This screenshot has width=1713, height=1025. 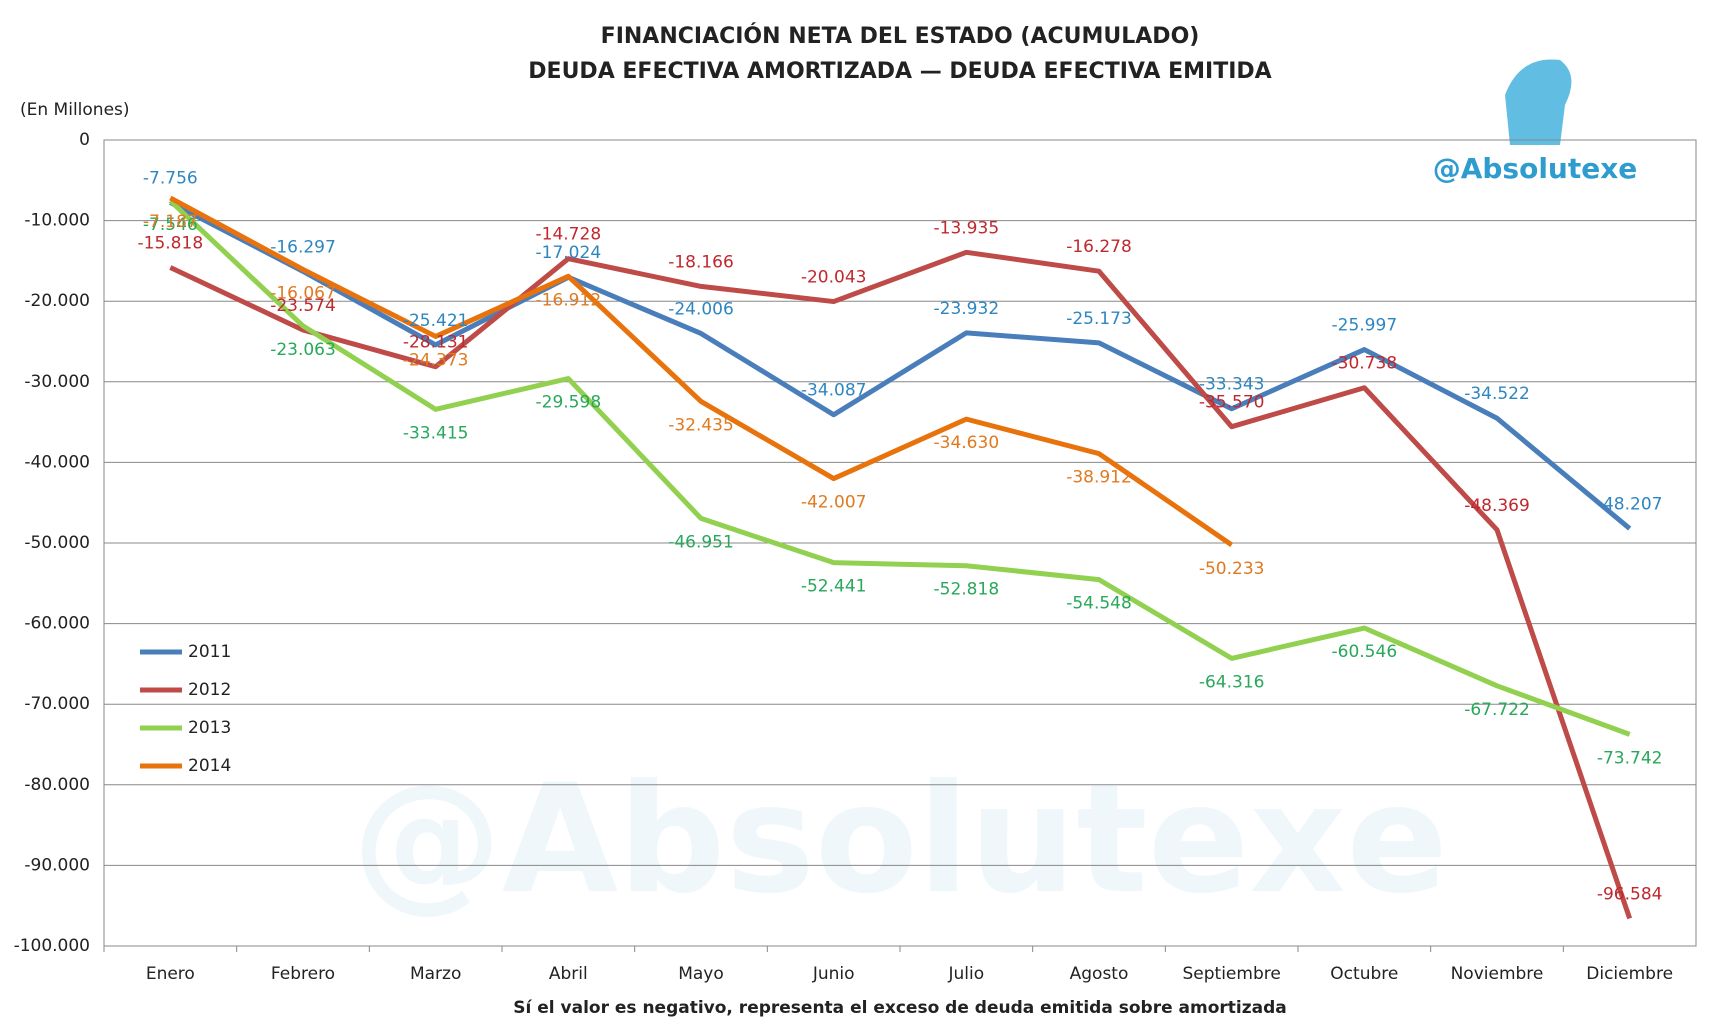 I want to click on data-label: -23.932, so click(x=967, y=309).